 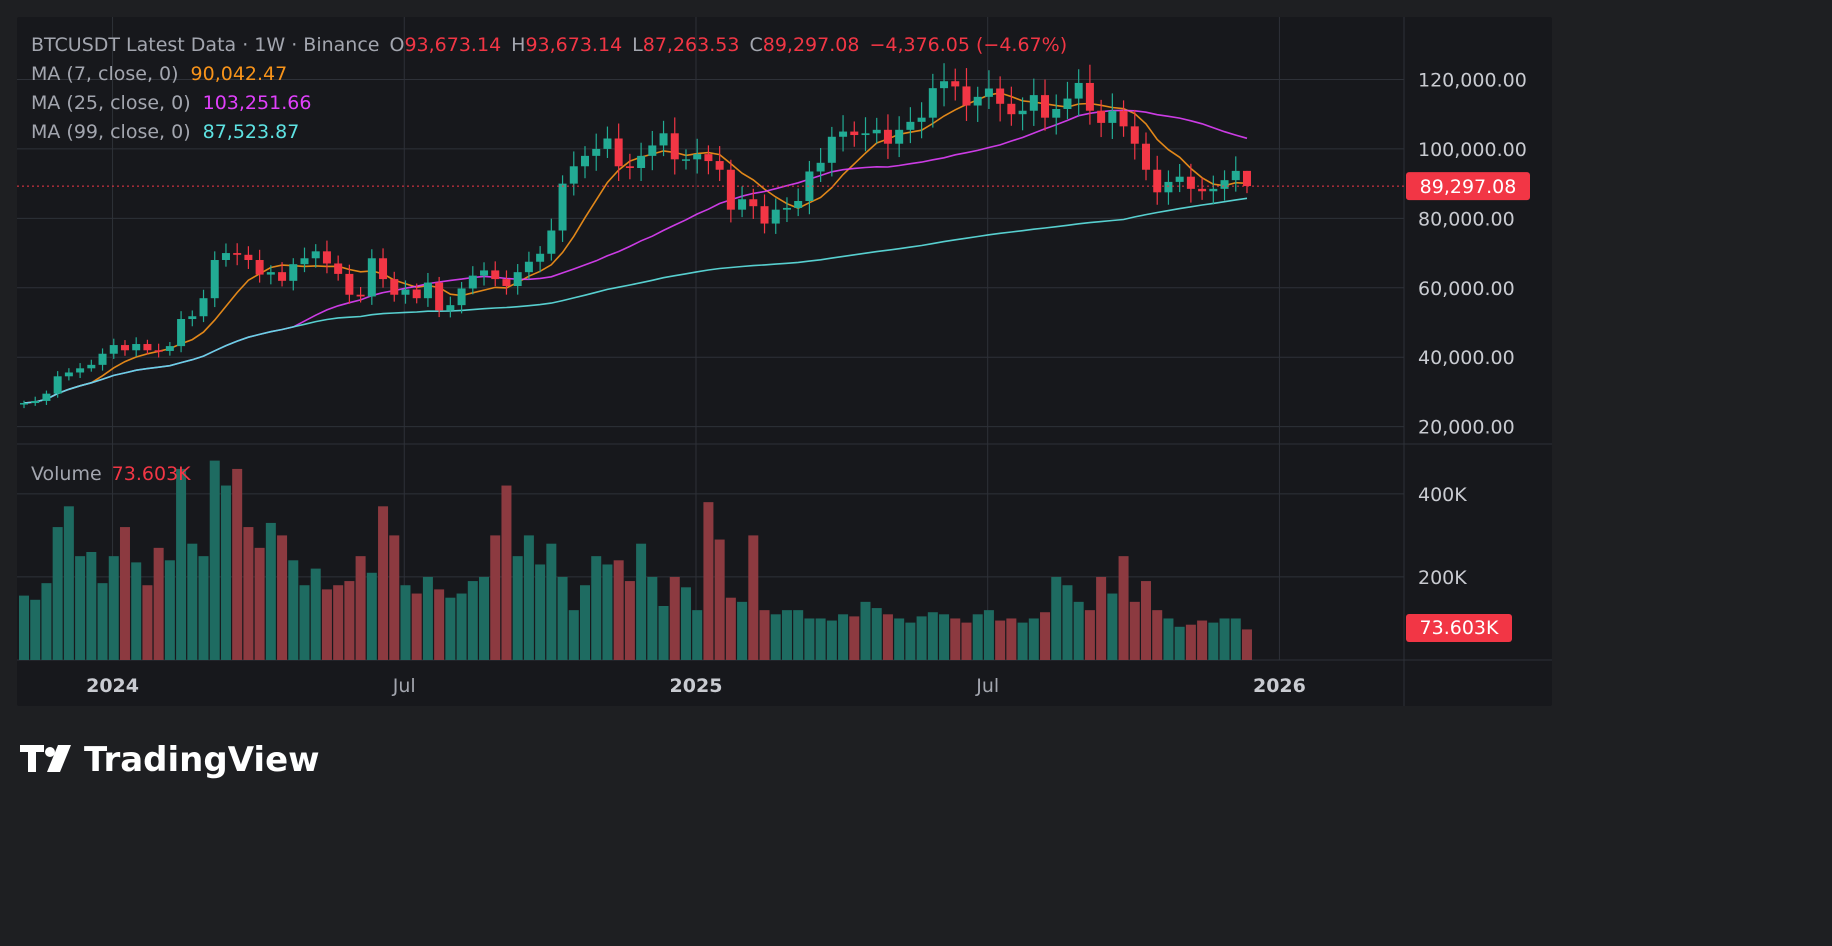 What do you see at coordinates (1442, 495) in the screenshot?
I see `volume-tick-label: 400K` at bounding box center [1442, 495].